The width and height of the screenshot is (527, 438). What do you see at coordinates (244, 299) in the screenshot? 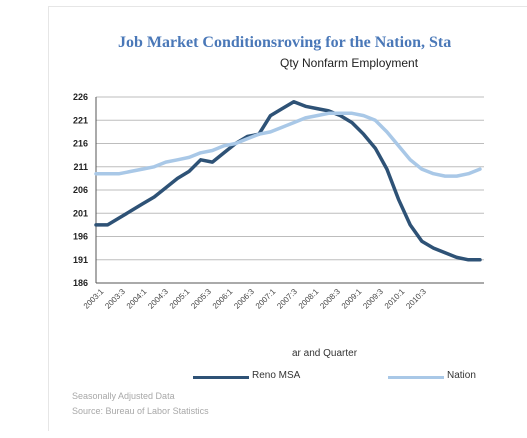
I see `x-tick-label: 2006:3` at bounding box center [244, 299].